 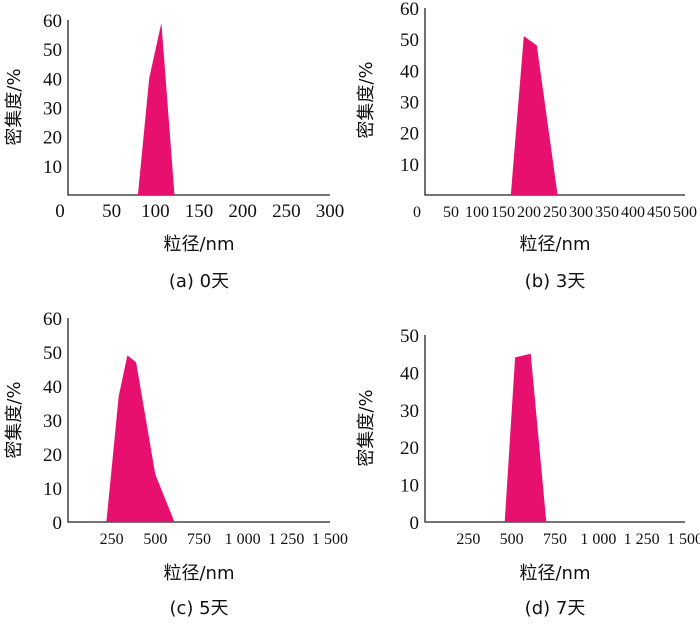 I want to click on y-tick-label-c: 50, so click(x=52, y=353).